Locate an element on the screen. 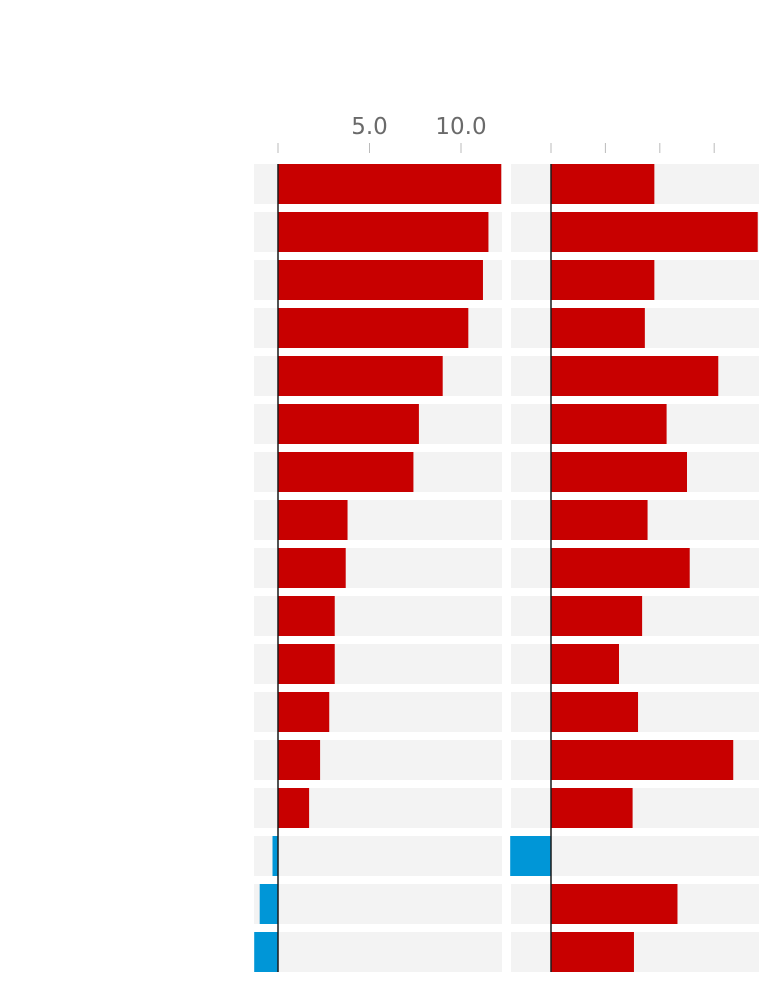 The width and height of the screenshot is (760, 984). tick-label: 10.0 is located at coordinates (460, 127).